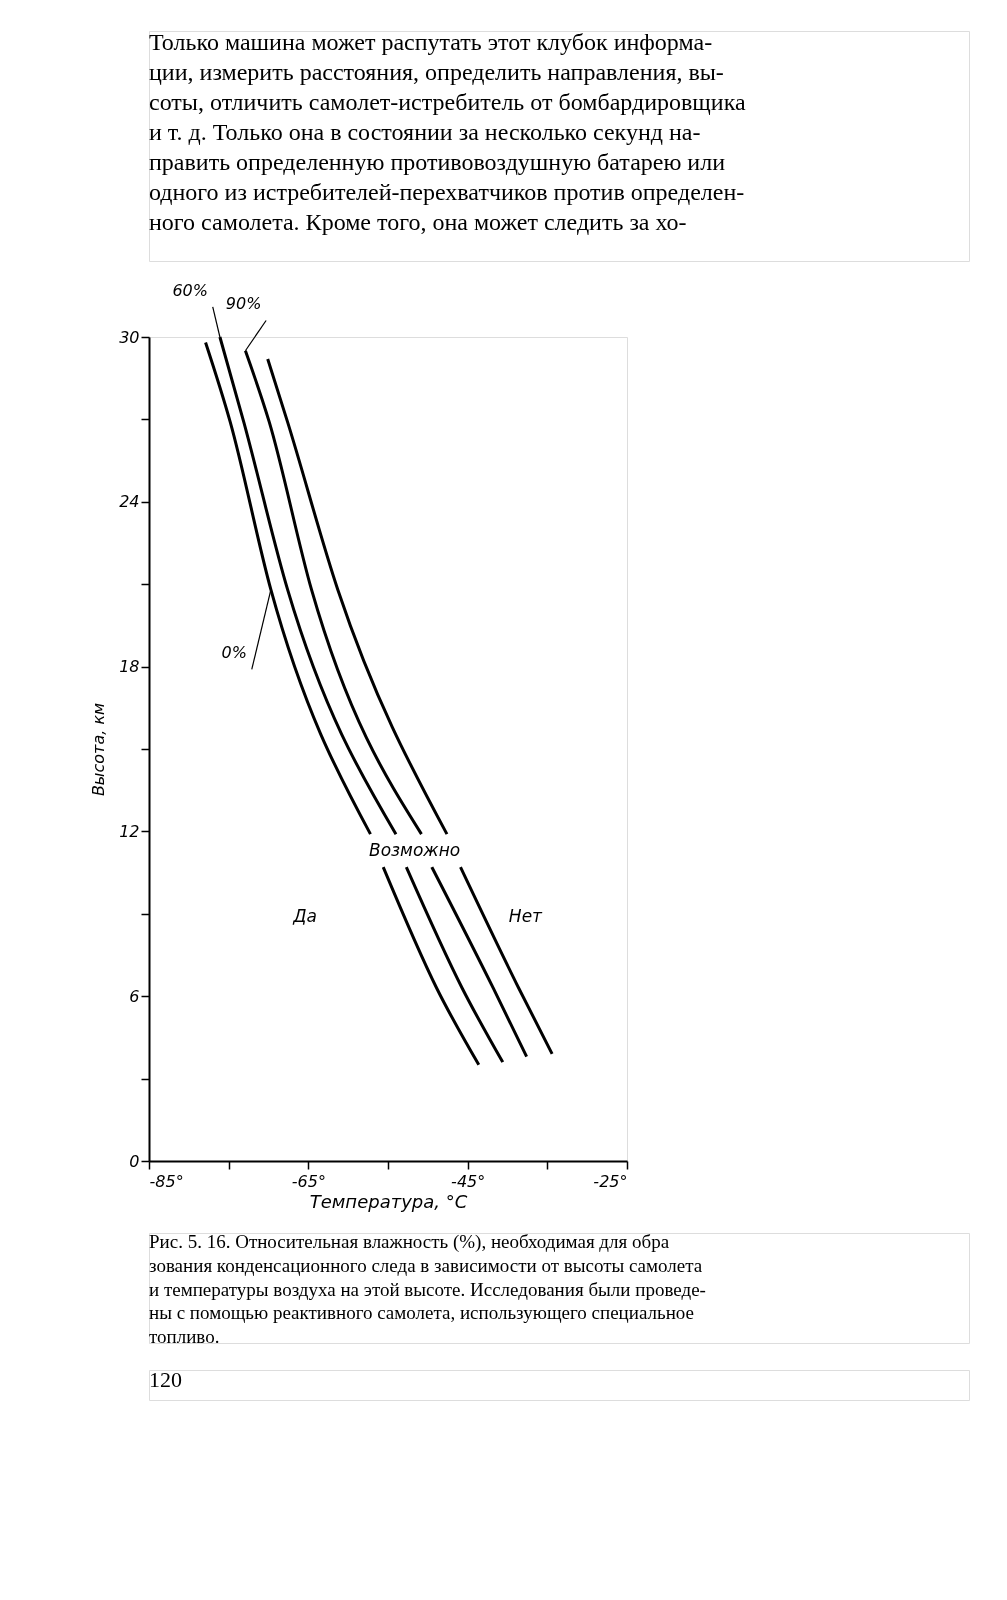  I want to click on y-tick-label: 18, so click(129, 667).